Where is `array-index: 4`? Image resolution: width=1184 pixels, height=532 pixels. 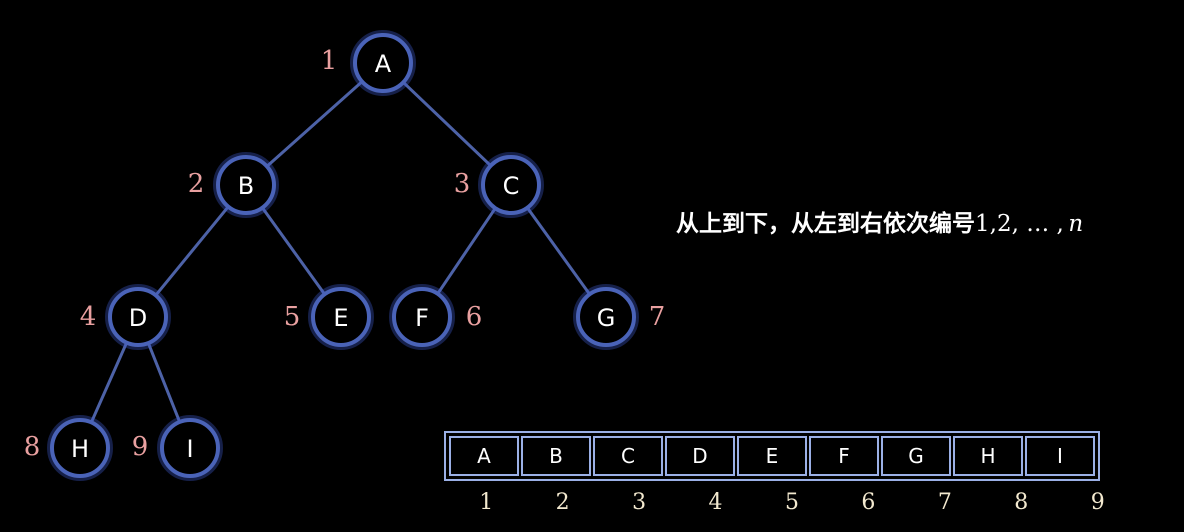 array-index: 4 is located at coordinates (715, 502).